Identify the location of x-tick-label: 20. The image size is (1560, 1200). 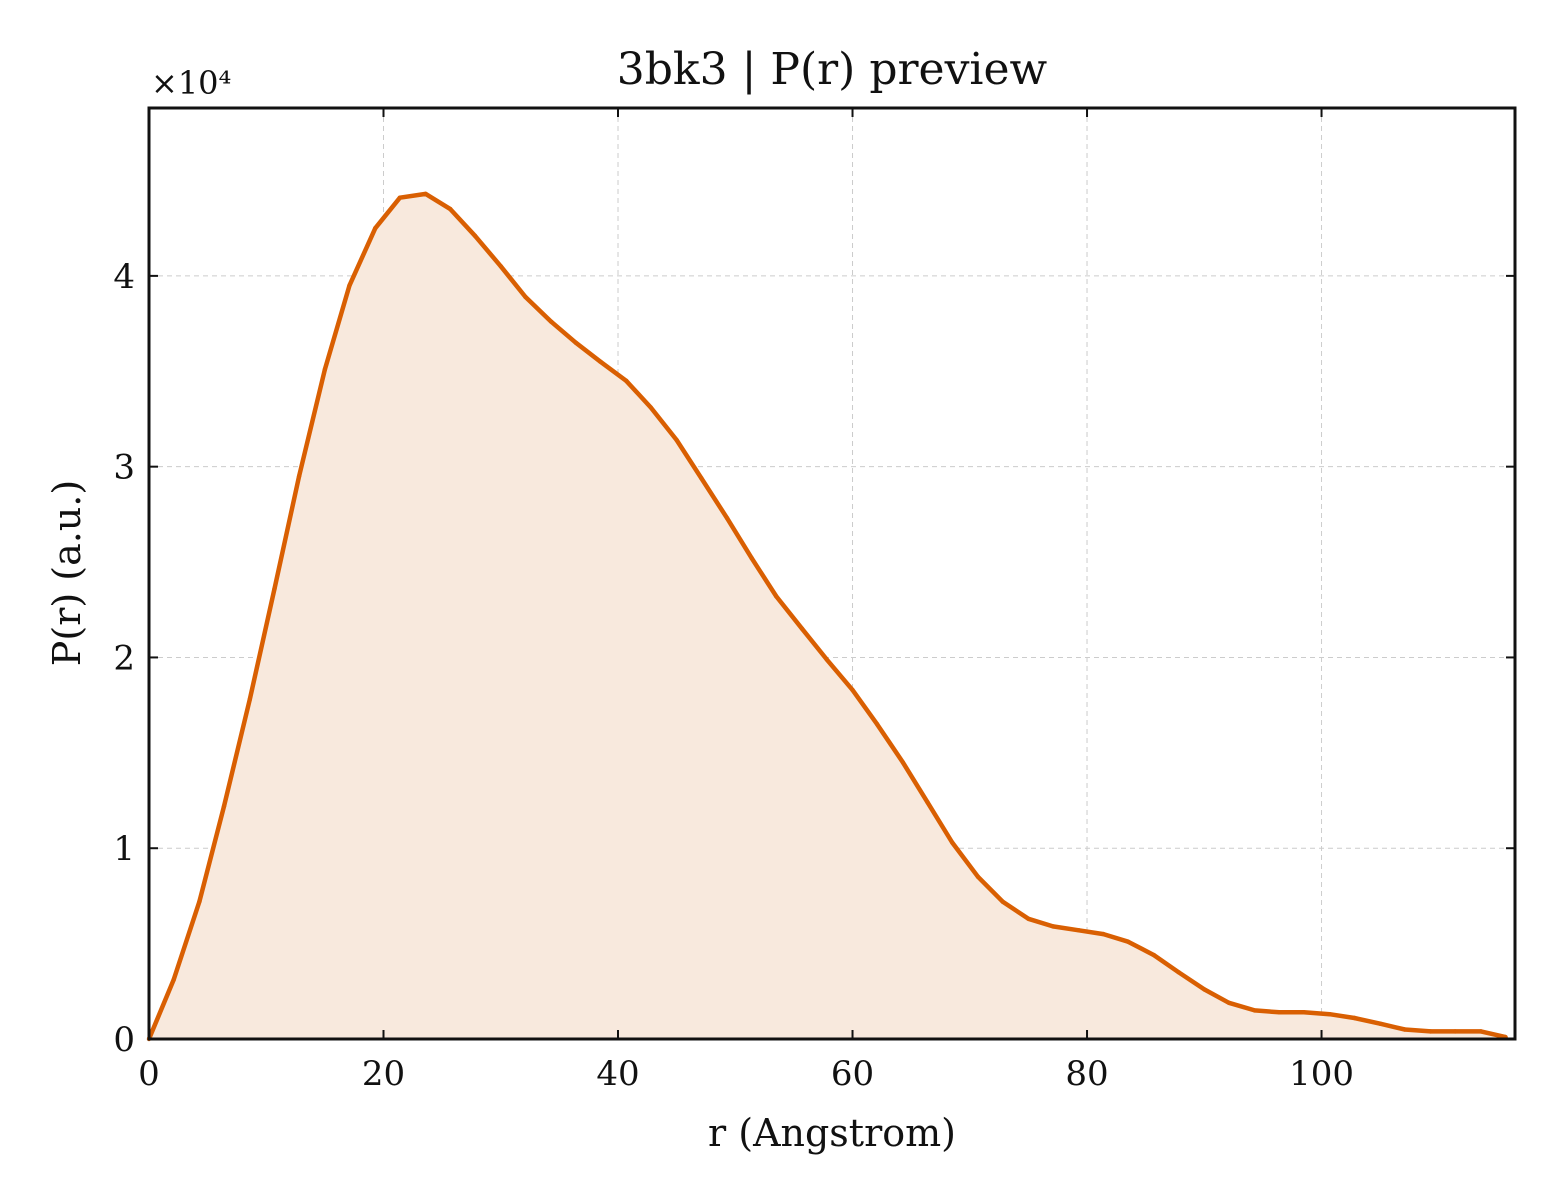
(383, 1074).